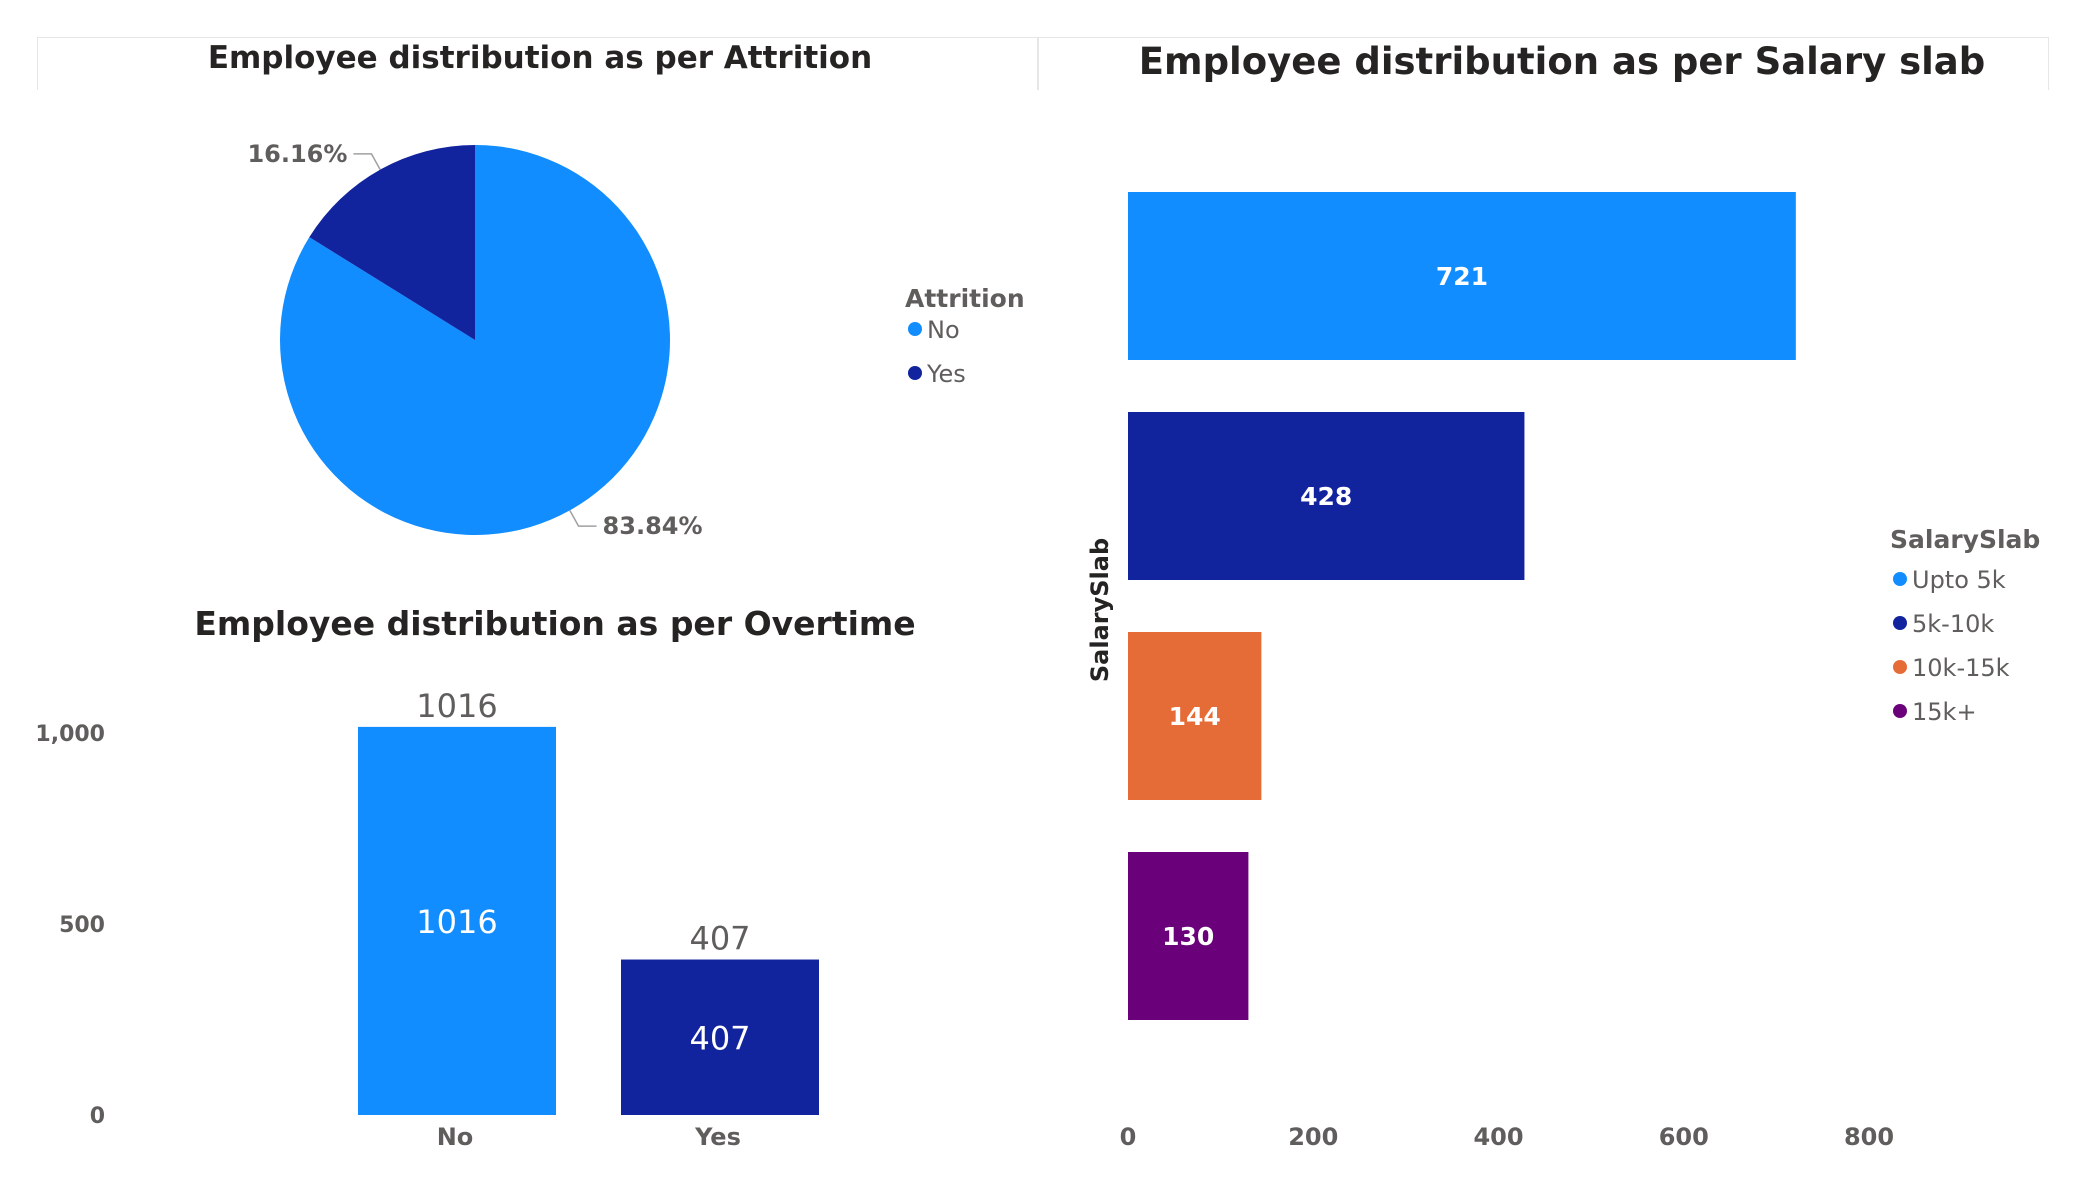  Describe the element at coordinates (1498, 1137) in the screenshot. I see `salary-x-tick-label: 400` at that location.